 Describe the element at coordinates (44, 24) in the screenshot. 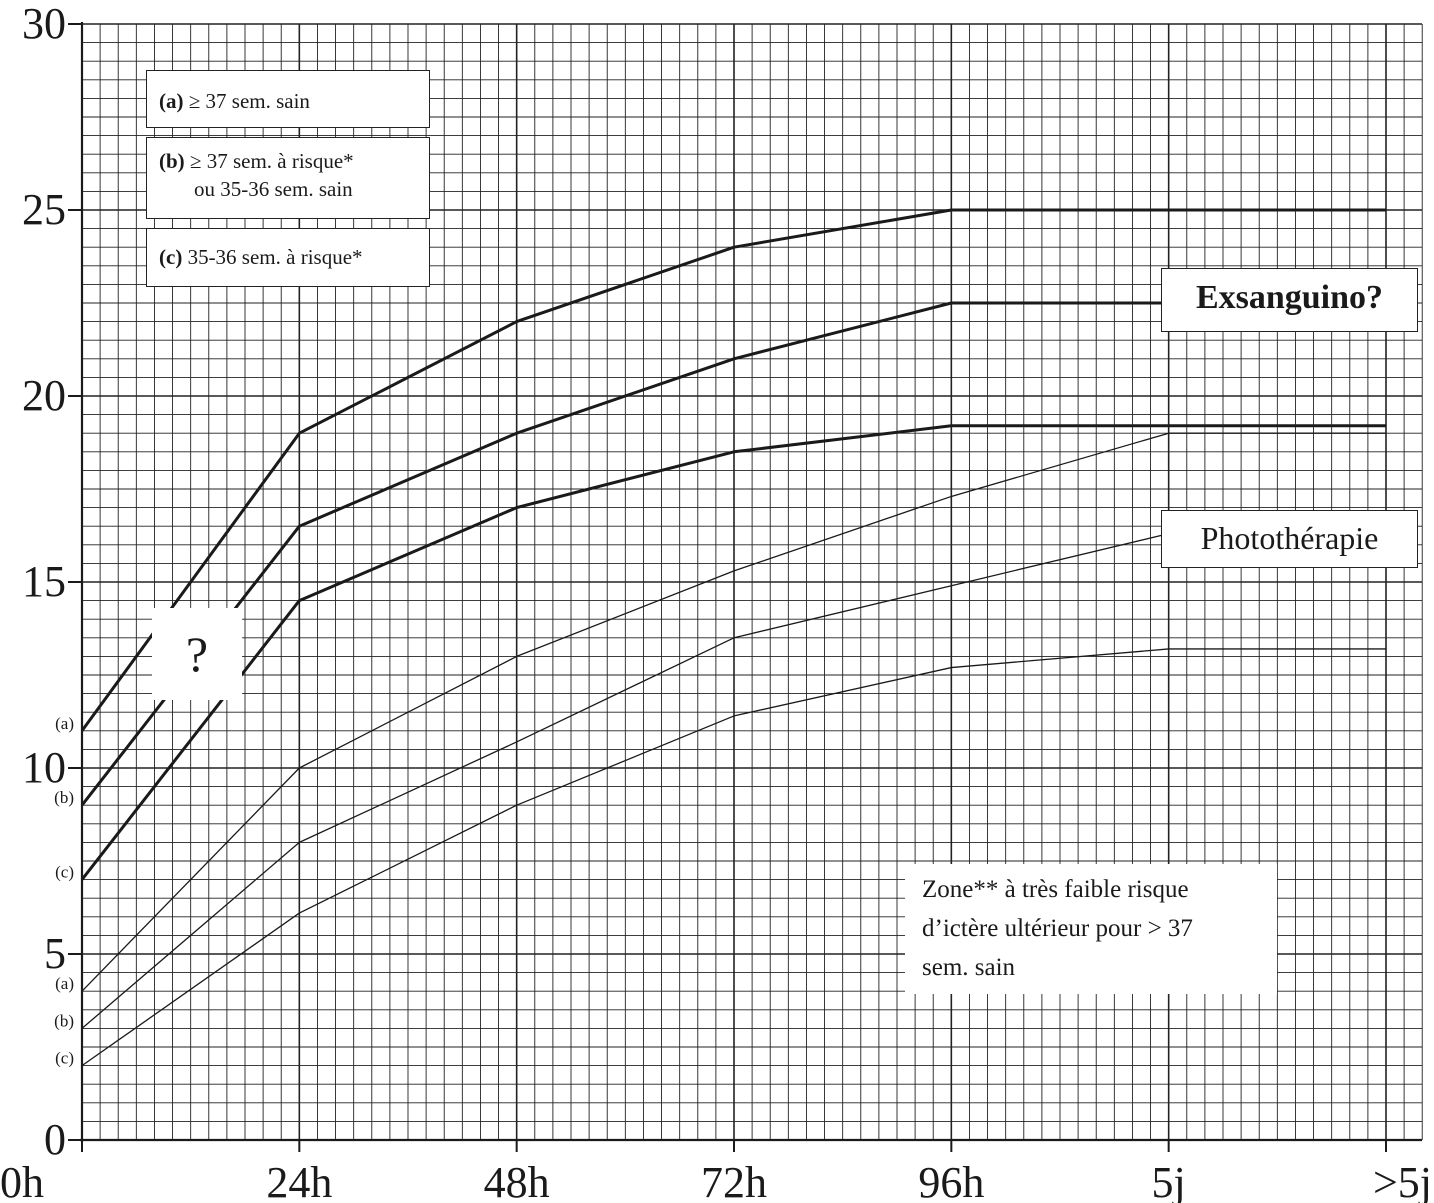

I see `y-tick-label: 30` at that location.